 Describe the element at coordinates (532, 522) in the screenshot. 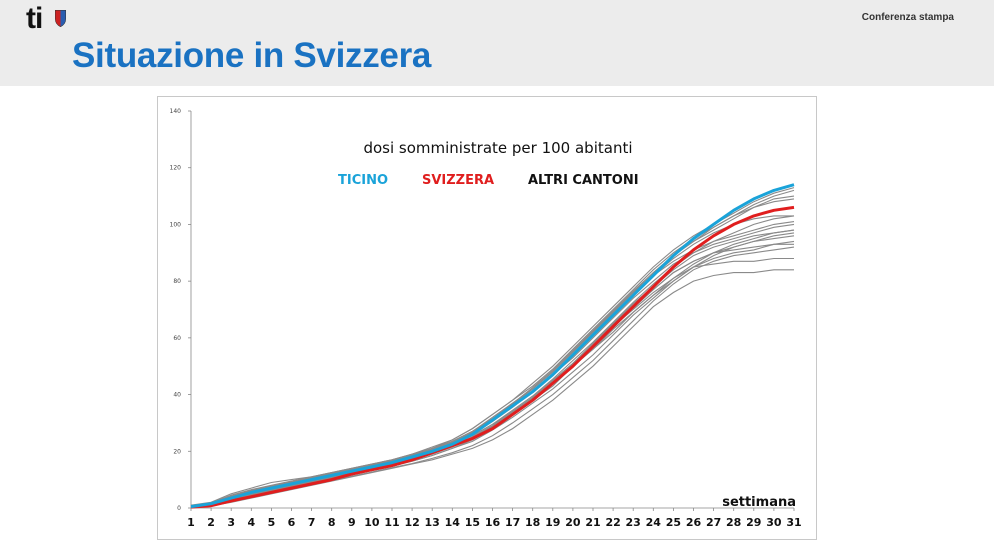

I see `x-tick-label: 18` at that location.